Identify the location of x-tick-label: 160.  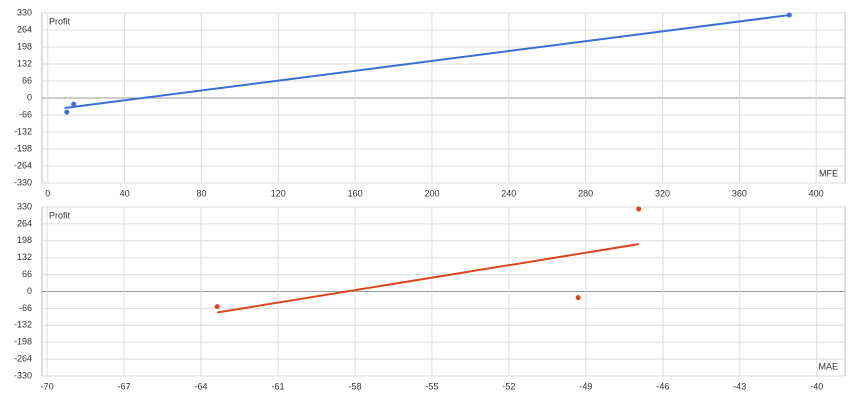
(355, 193).